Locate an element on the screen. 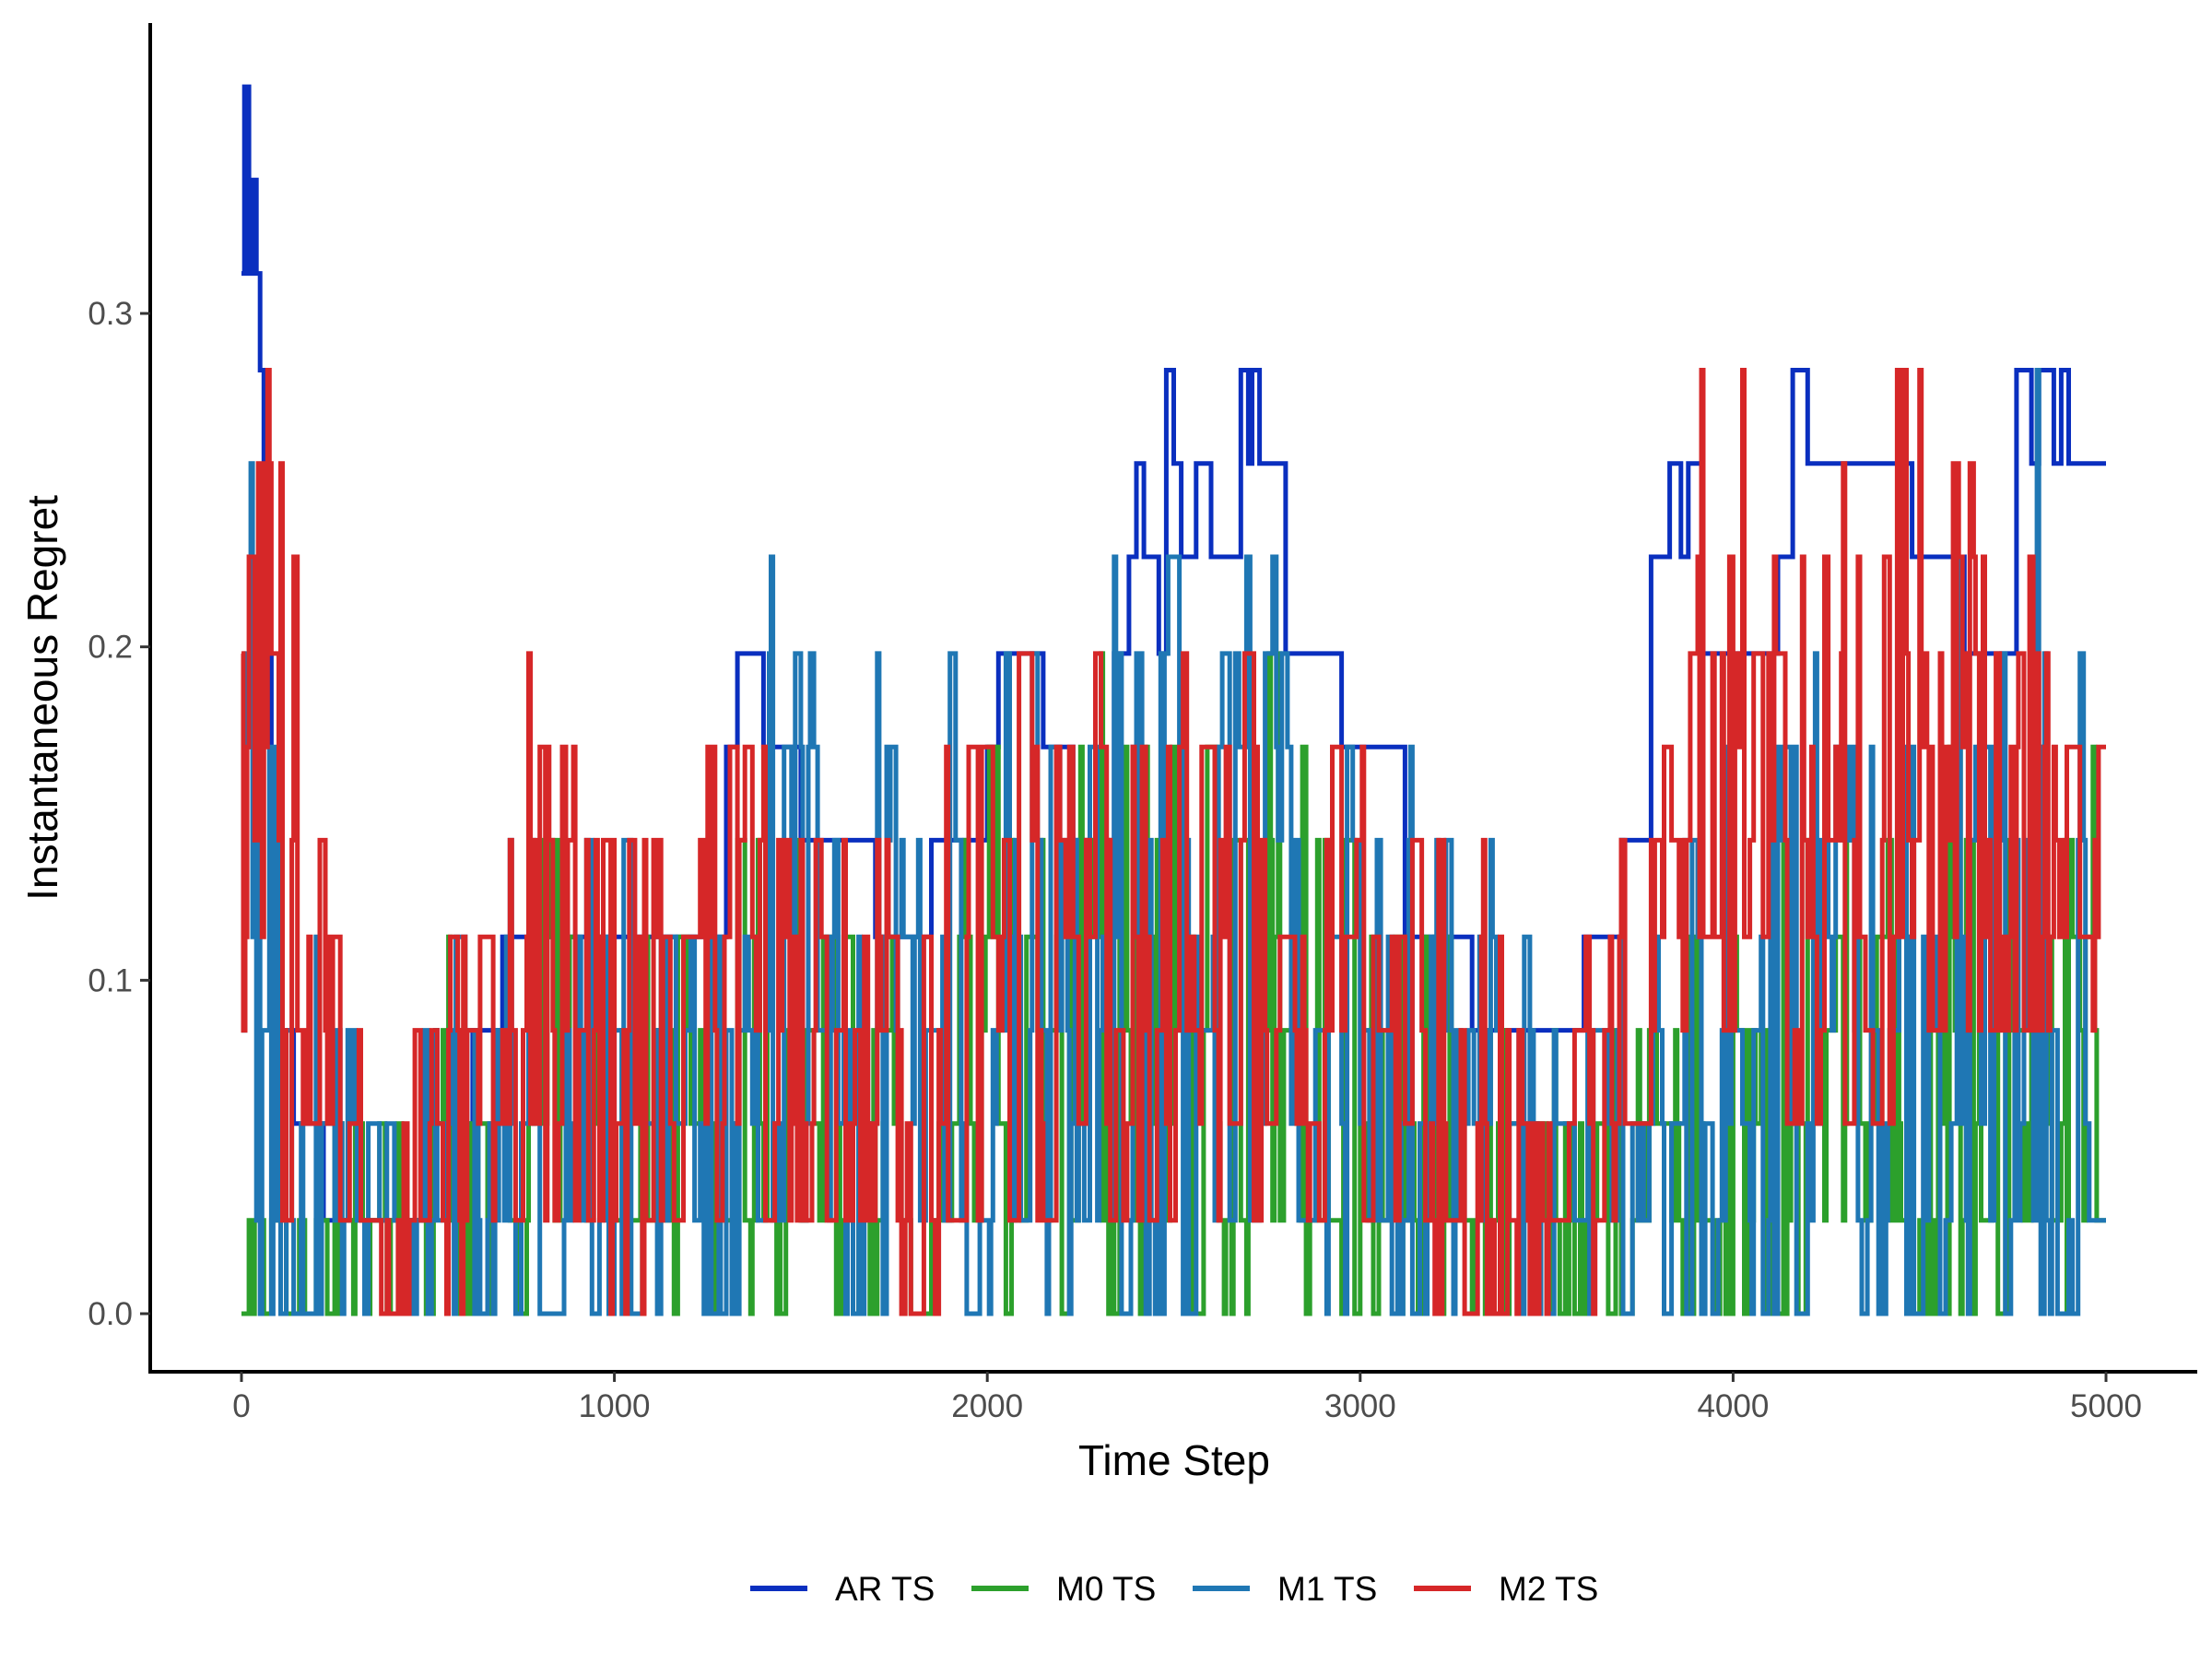 Image resolution: width=2212 pixels, height=1664 pixels. x-tick-label: 2000 is located at coordinates (987, 1406).